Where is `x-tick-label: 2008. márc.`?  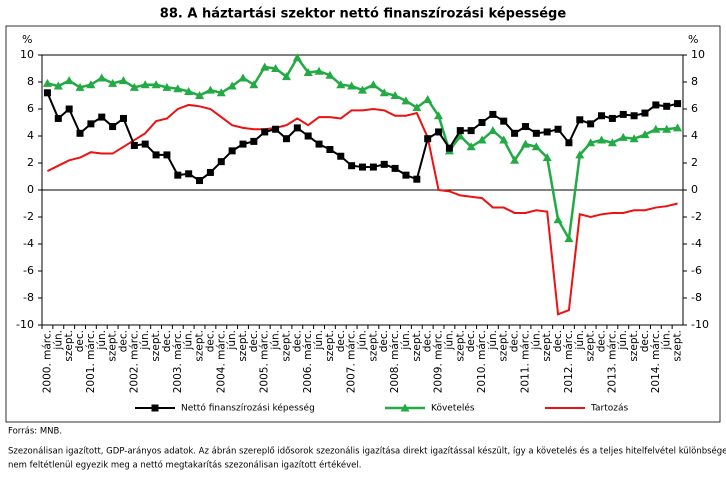 x-tick-label: 2008. márc. is located at coordinates (395, 361).